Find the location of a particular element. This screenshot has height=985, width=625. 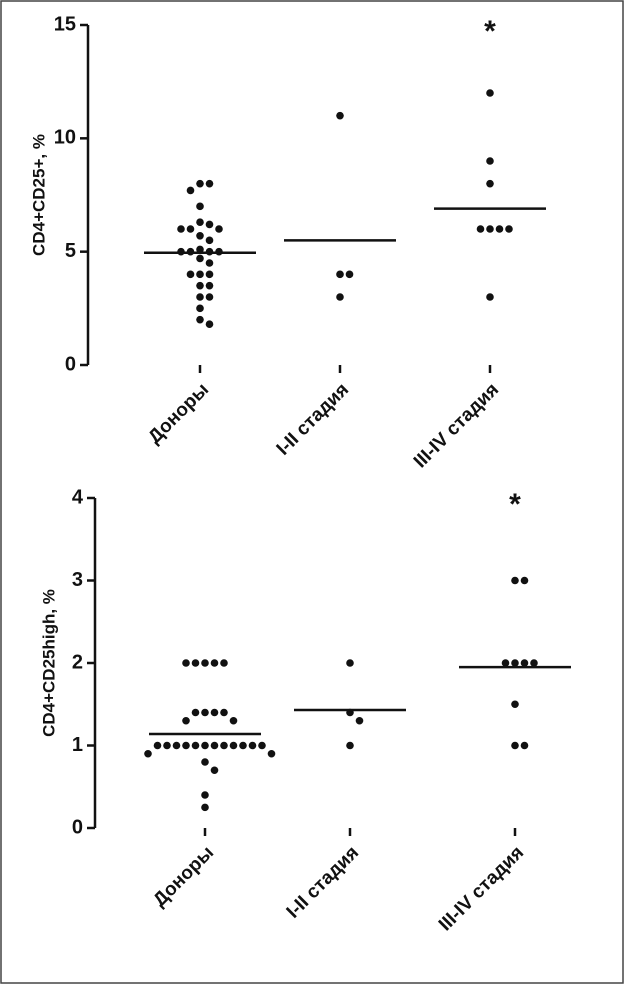

y-axis-label: CD4+CD25+, % is located at coordinates (38, 195).